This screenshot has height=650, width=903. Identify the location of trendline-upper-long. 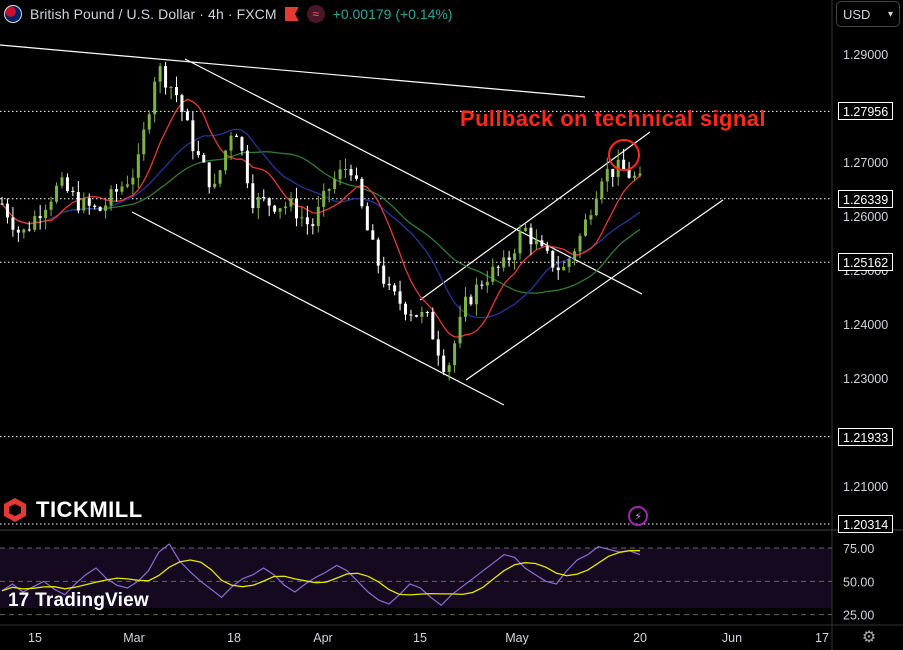
(293, 71).